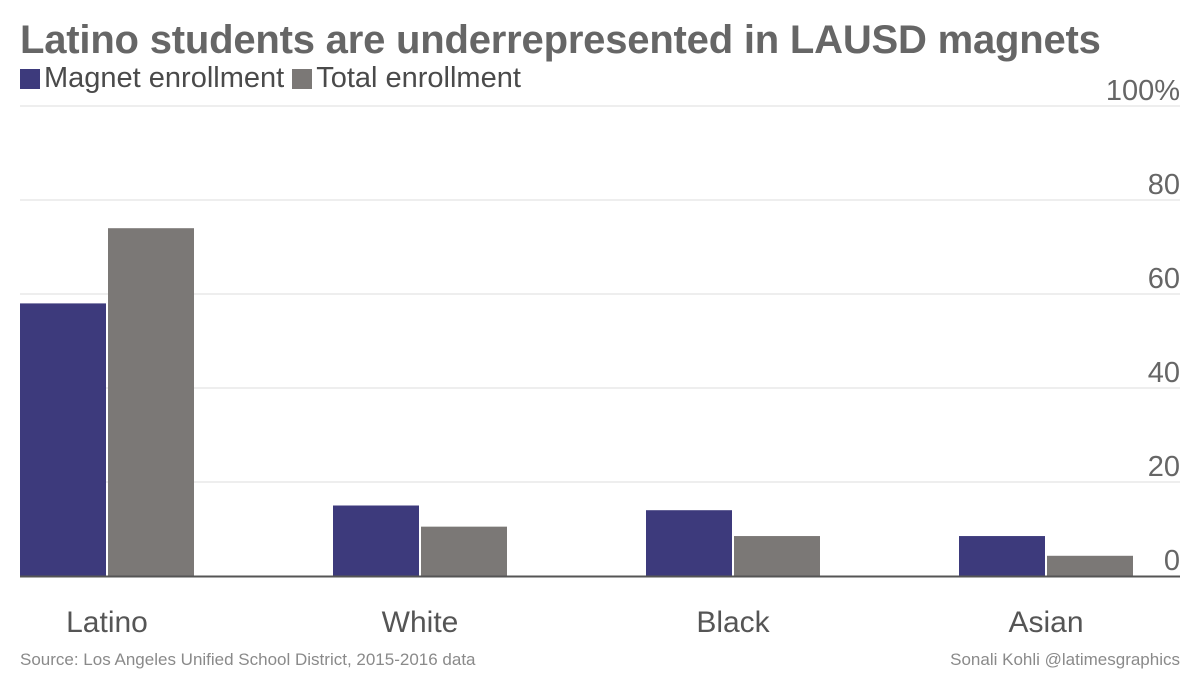 This screenshot has height=676, width=1200. I want to click on legend-item-magnet: Magnet enrollment, so click(152, 78).